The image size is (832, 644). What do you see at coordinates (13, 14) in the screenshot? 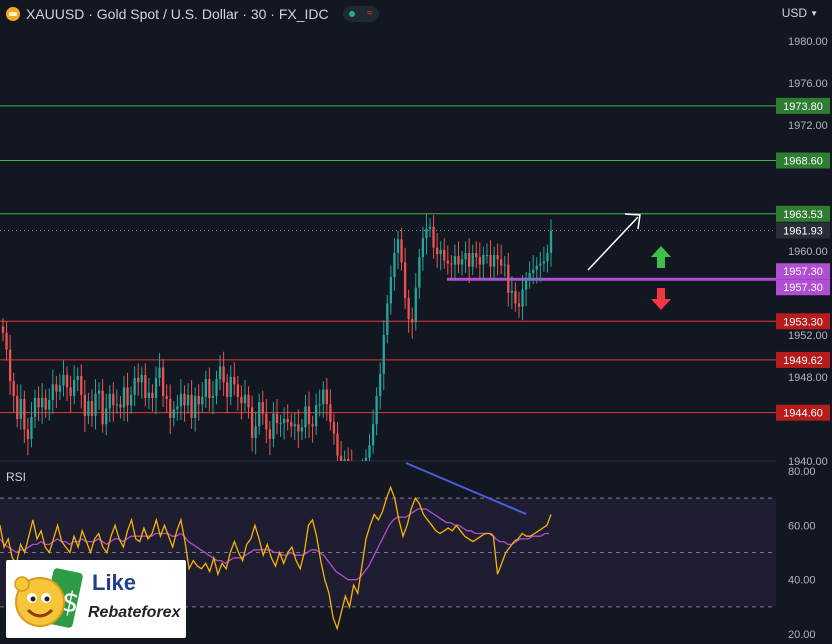
I see `gold-icon` at bounding box center [13, 14].